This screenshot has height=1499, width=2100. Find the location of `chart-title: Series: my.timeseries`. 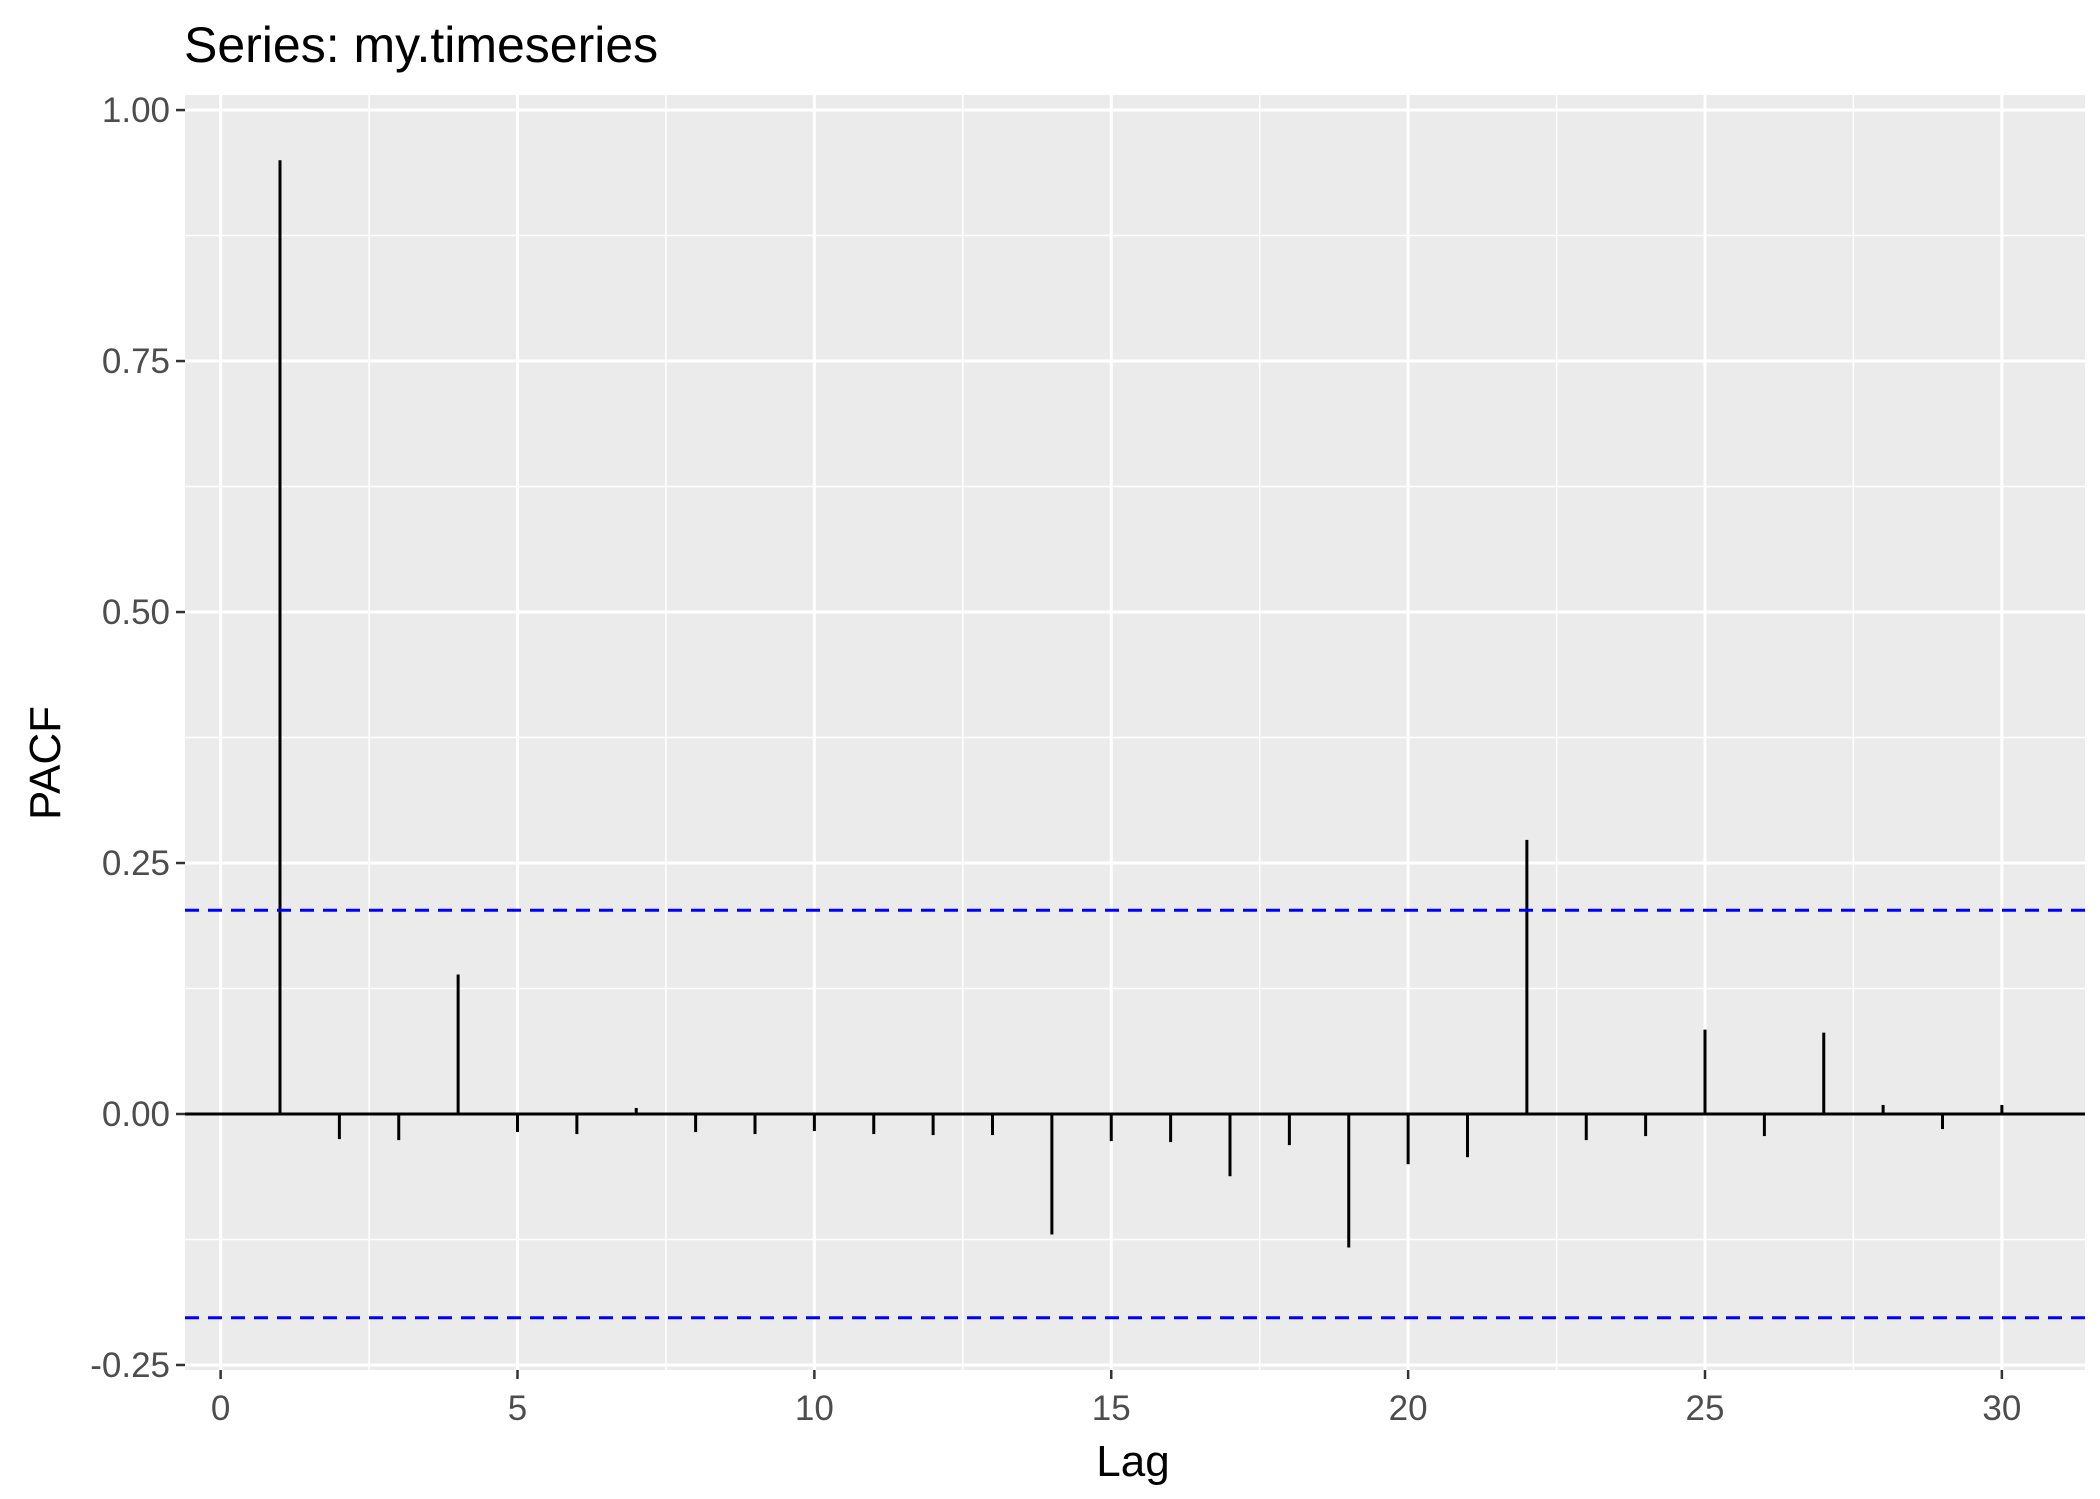

chart-title: Series: my.timeseries is located at coordinates (421, 45).